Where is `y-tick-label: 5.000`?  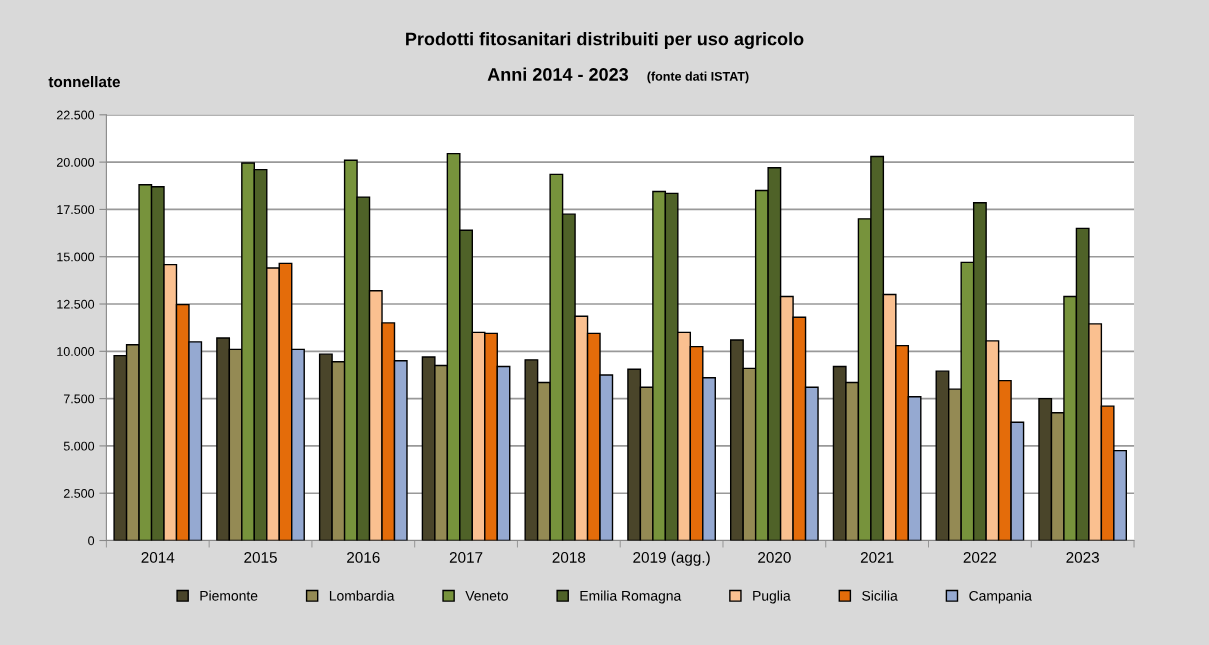 y-tick-label: 5.000 is located at coordinates (79, 446).